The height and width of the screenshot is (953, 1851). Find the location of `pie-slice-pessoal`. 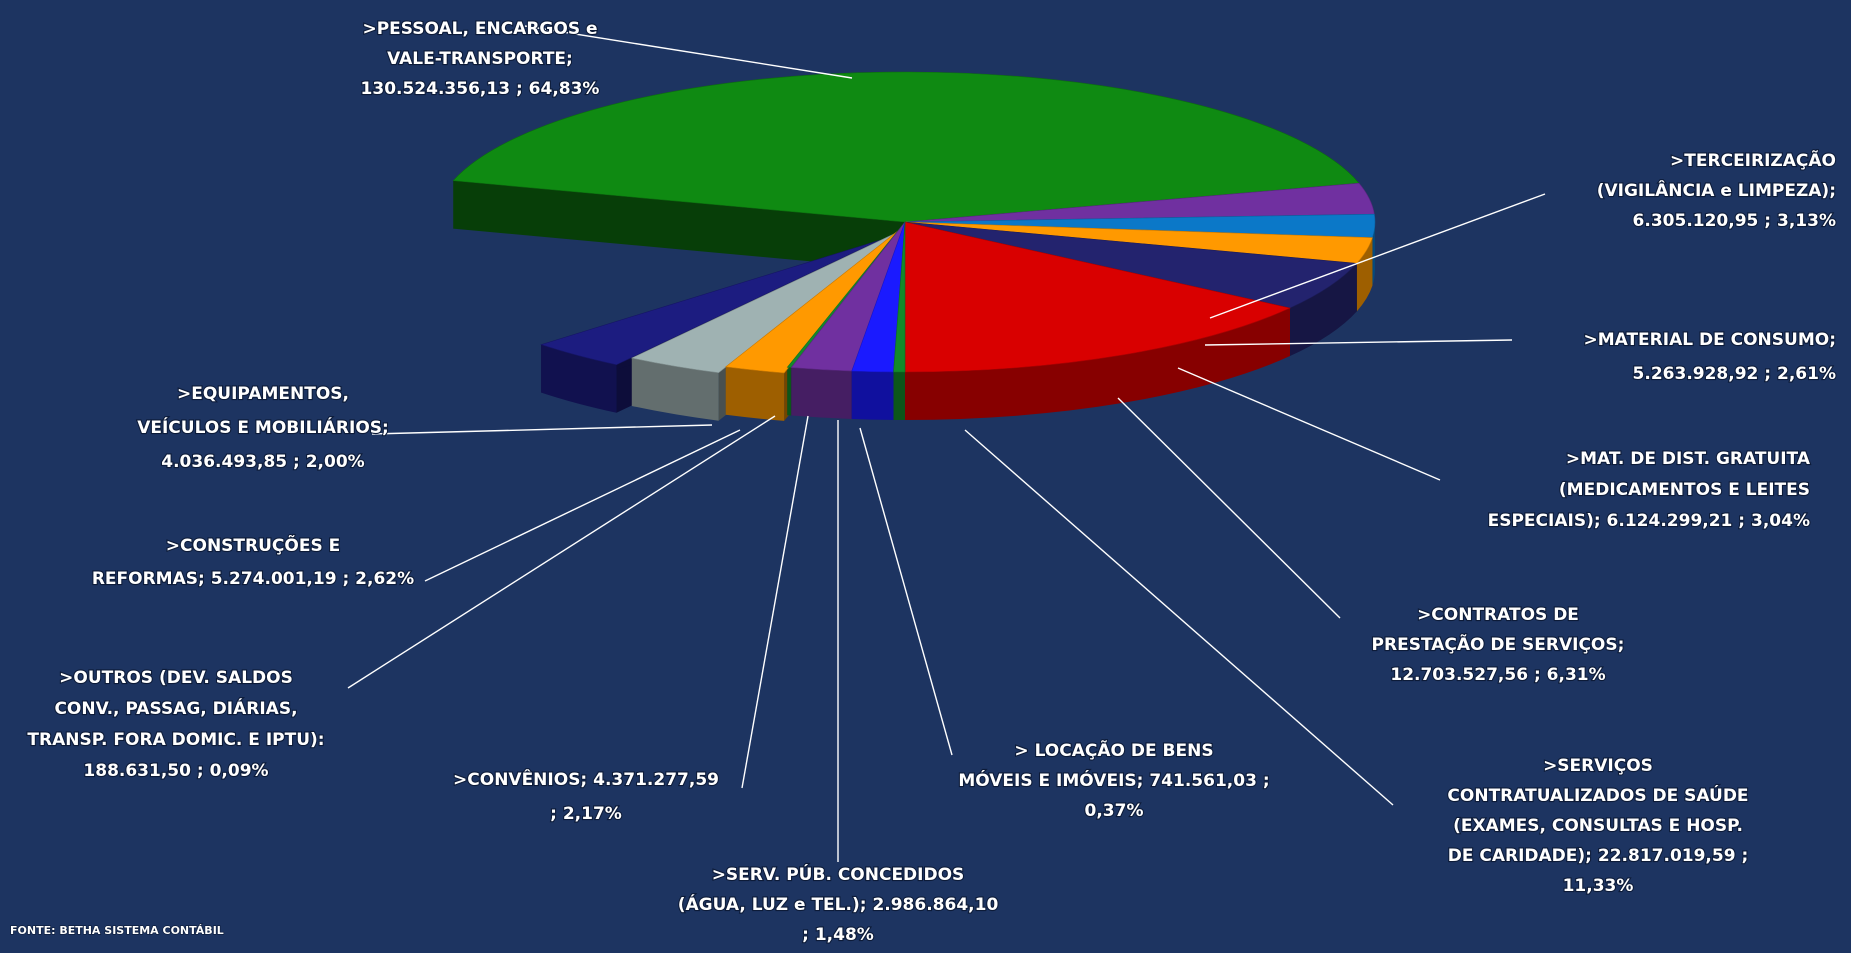

pie-slice-pessoal is located at coordinates (906, 147).